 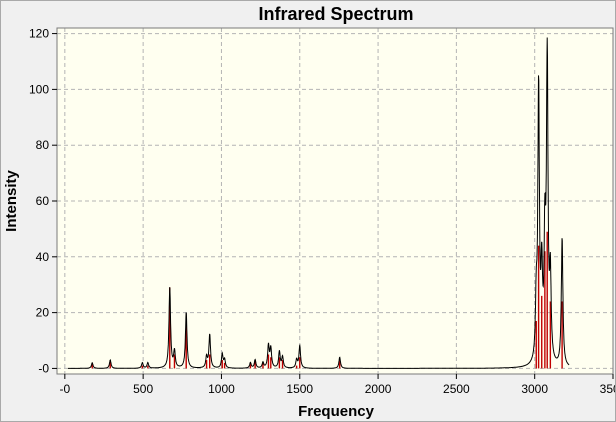 I want to click on y-tick-label: 60, so click(x=43, y=201).